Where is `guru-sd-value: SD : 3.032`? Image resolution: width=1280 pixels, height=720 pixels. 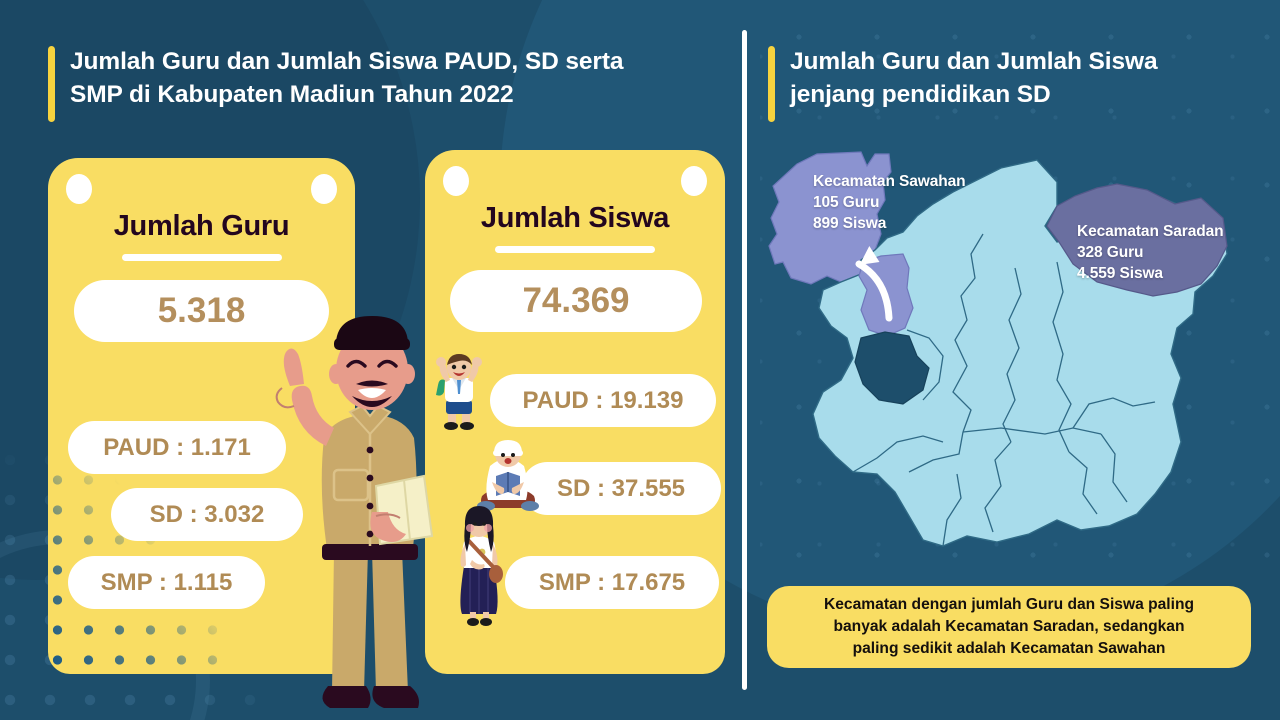
guru-sd-value: SD : 3.032 is located at coordinates (207, 514).